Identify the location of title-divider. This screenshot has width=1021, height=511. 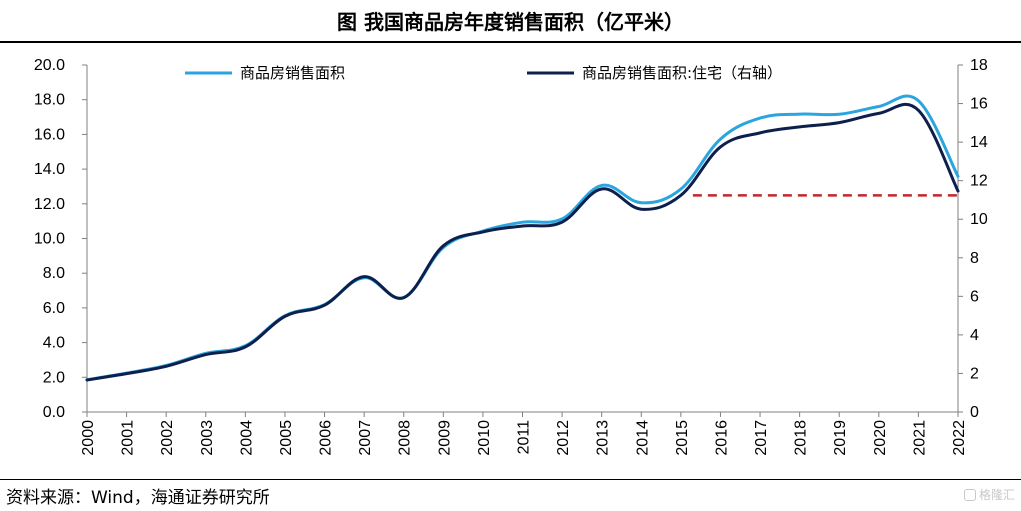
(510, 42).